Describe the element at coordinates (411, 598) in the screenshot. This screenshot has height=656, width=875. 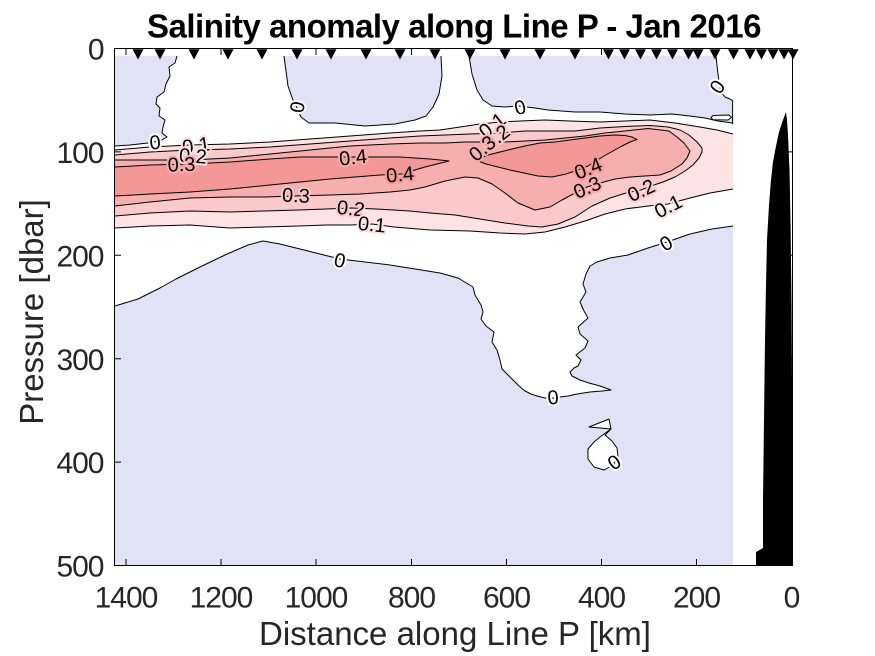
I see `svg-text: 800` at that location.